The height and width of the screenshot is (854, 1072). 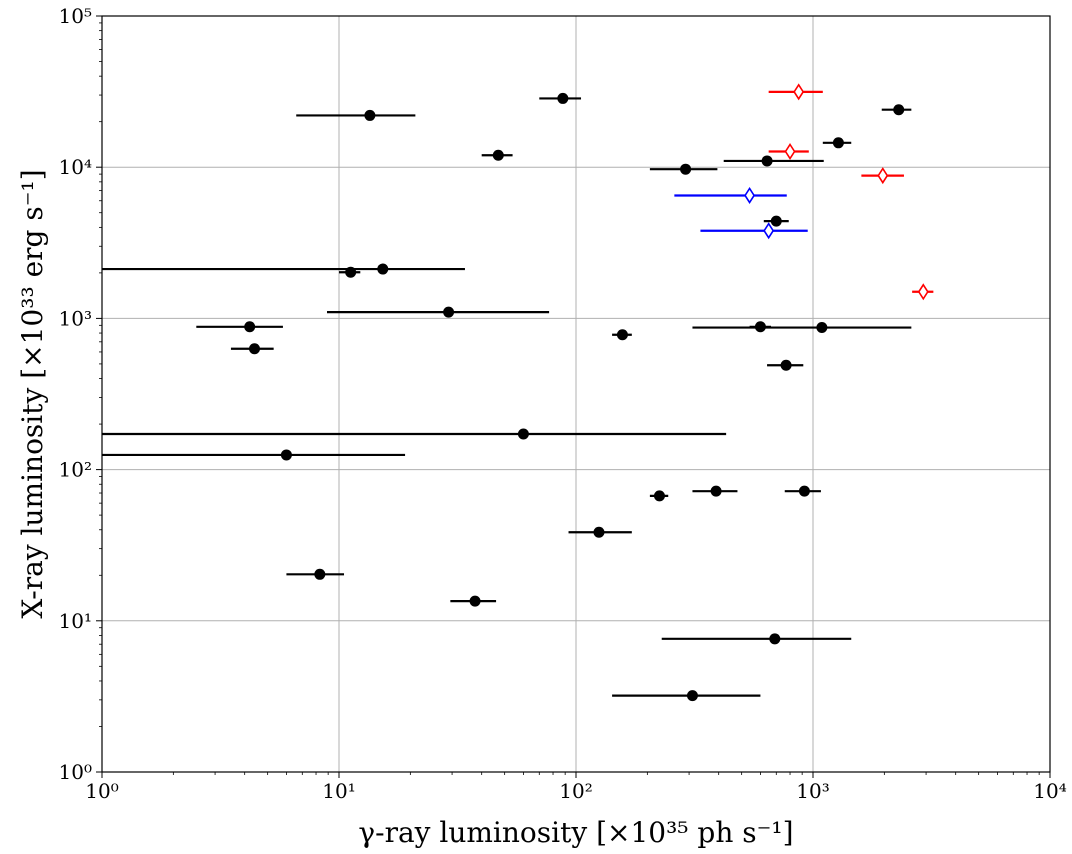 What do you see at coordinates (575, 791) in the screenshot?
I see `x-tick-label: 10²` at bounding box center [575, 791].